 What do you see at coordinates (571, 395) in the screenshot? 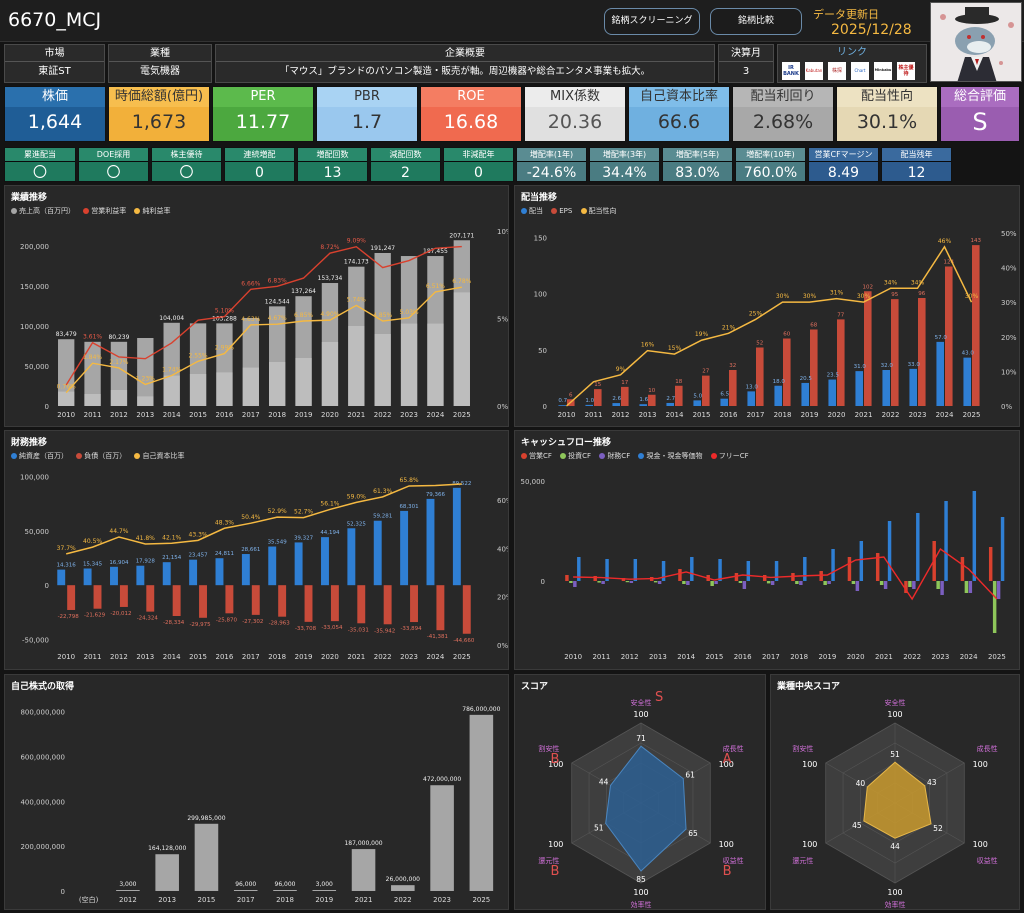
I see `eps-data-label: 6` at bounding box center [571, 395].